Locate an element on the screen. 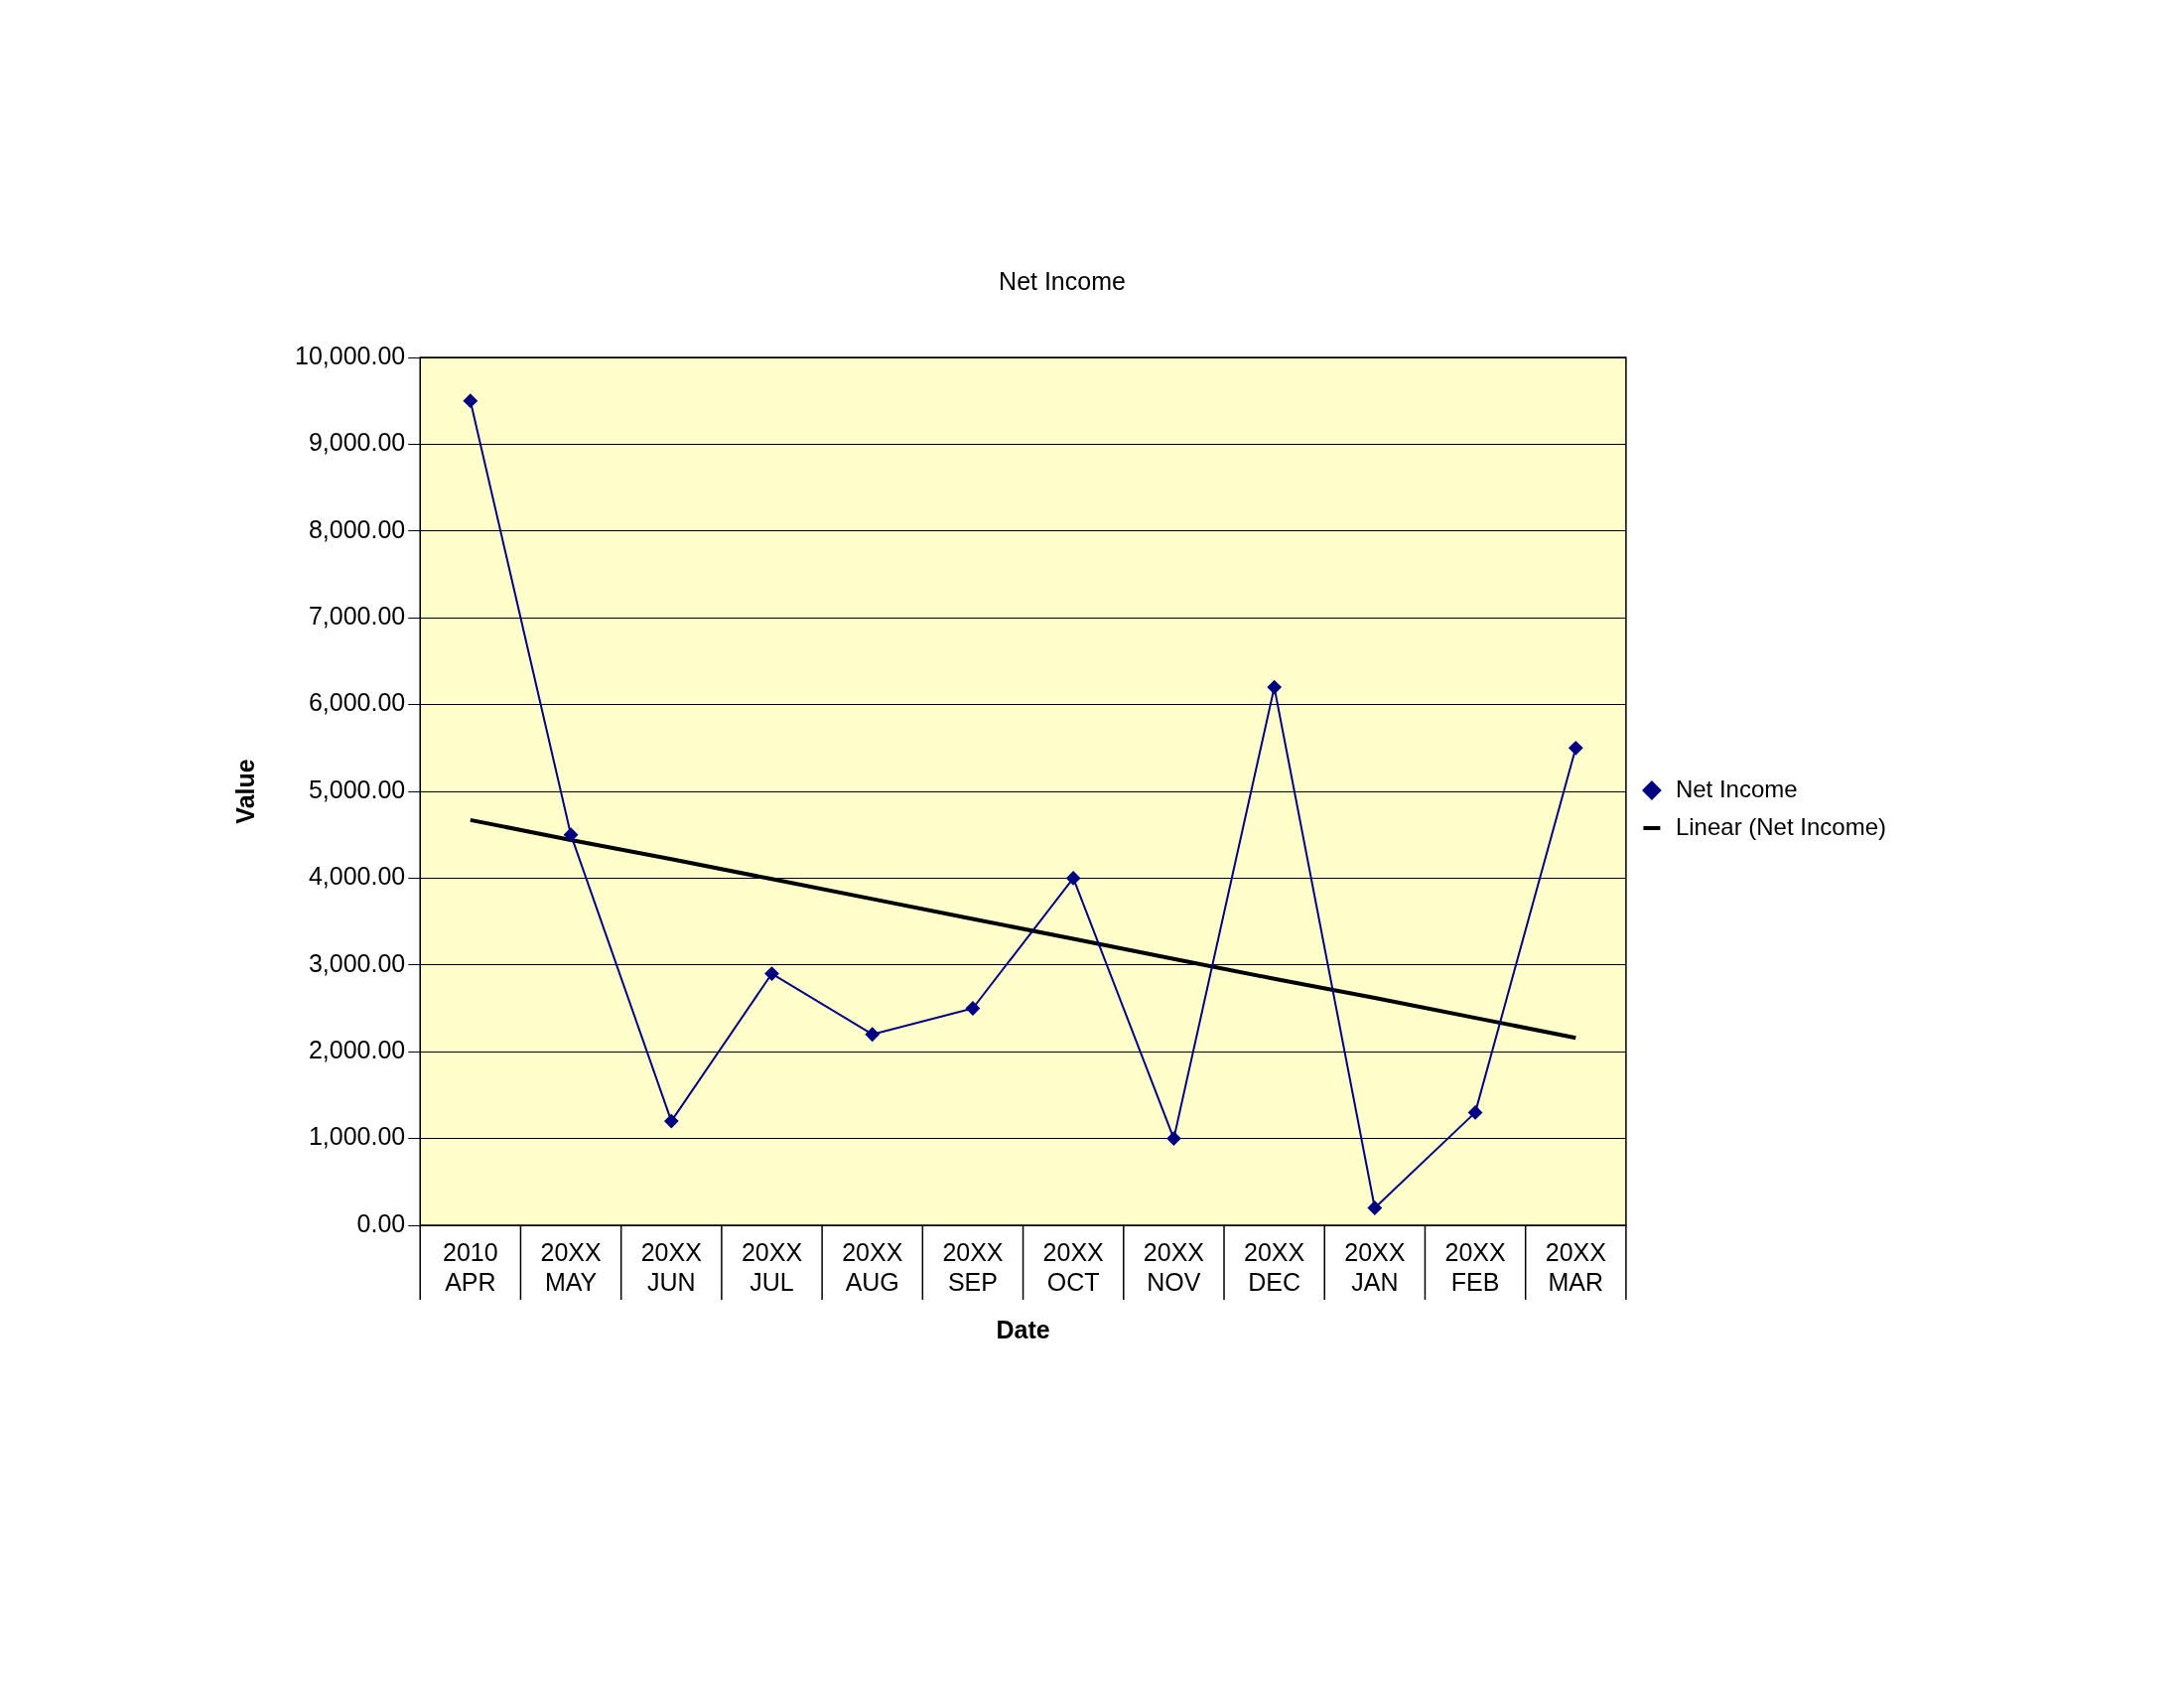  y-tick-label: 1,000.00 is located at coordinates (357, 1136).